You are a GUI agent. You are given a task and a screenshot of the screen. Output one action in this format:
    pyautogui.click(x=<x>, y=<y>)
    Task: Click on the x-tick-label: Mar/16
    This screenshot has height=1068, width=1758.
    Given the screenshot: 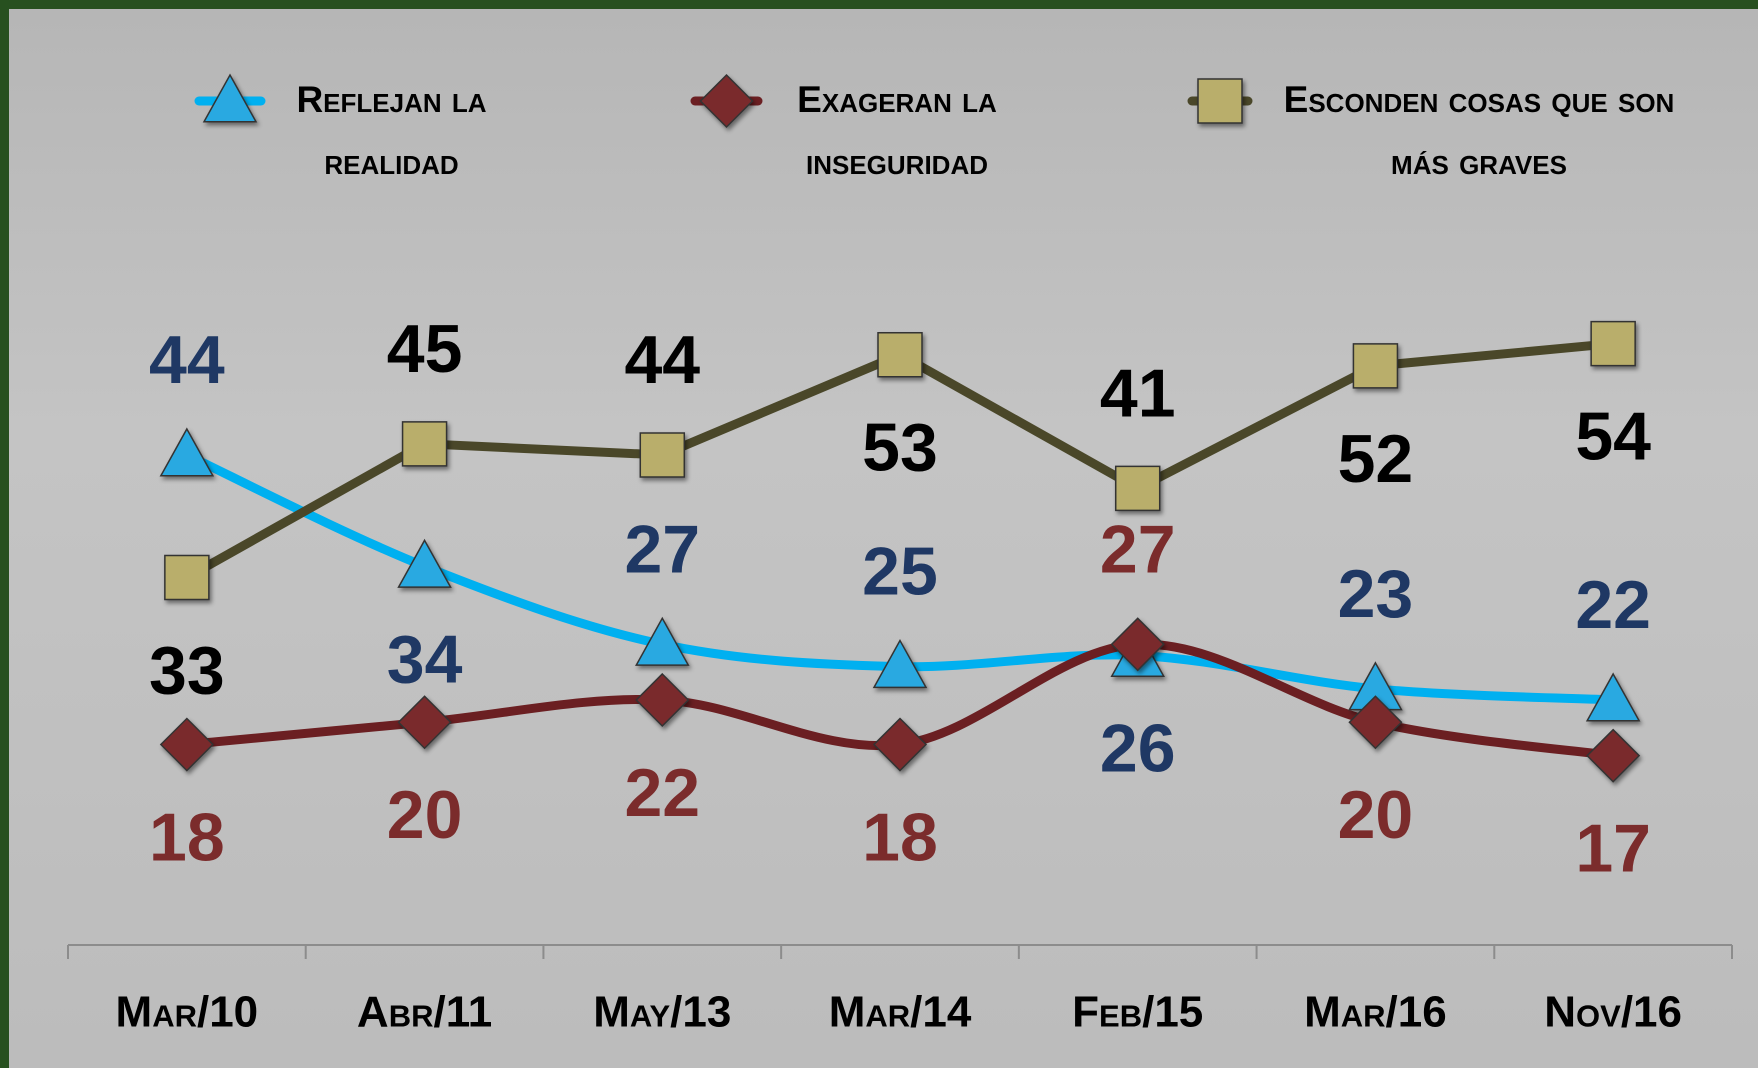 What is the action you would take?
    pyautogui.click(x=1375, y=1012)
    